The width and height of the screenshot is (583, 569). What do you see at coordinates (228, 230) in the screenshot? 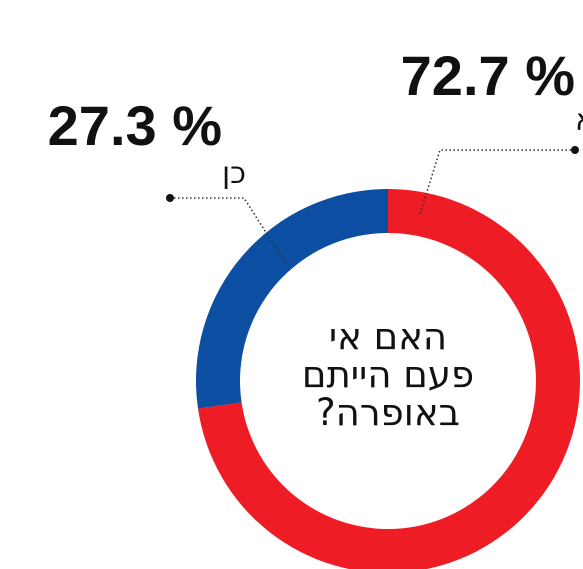
I see `leader-line-yes` at bounding box center [228, 230].